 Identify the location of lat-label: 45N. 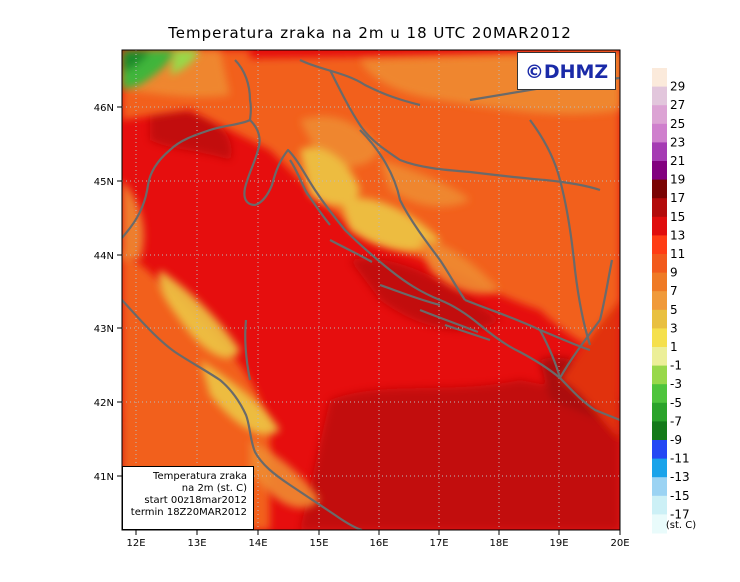
(104, 182).